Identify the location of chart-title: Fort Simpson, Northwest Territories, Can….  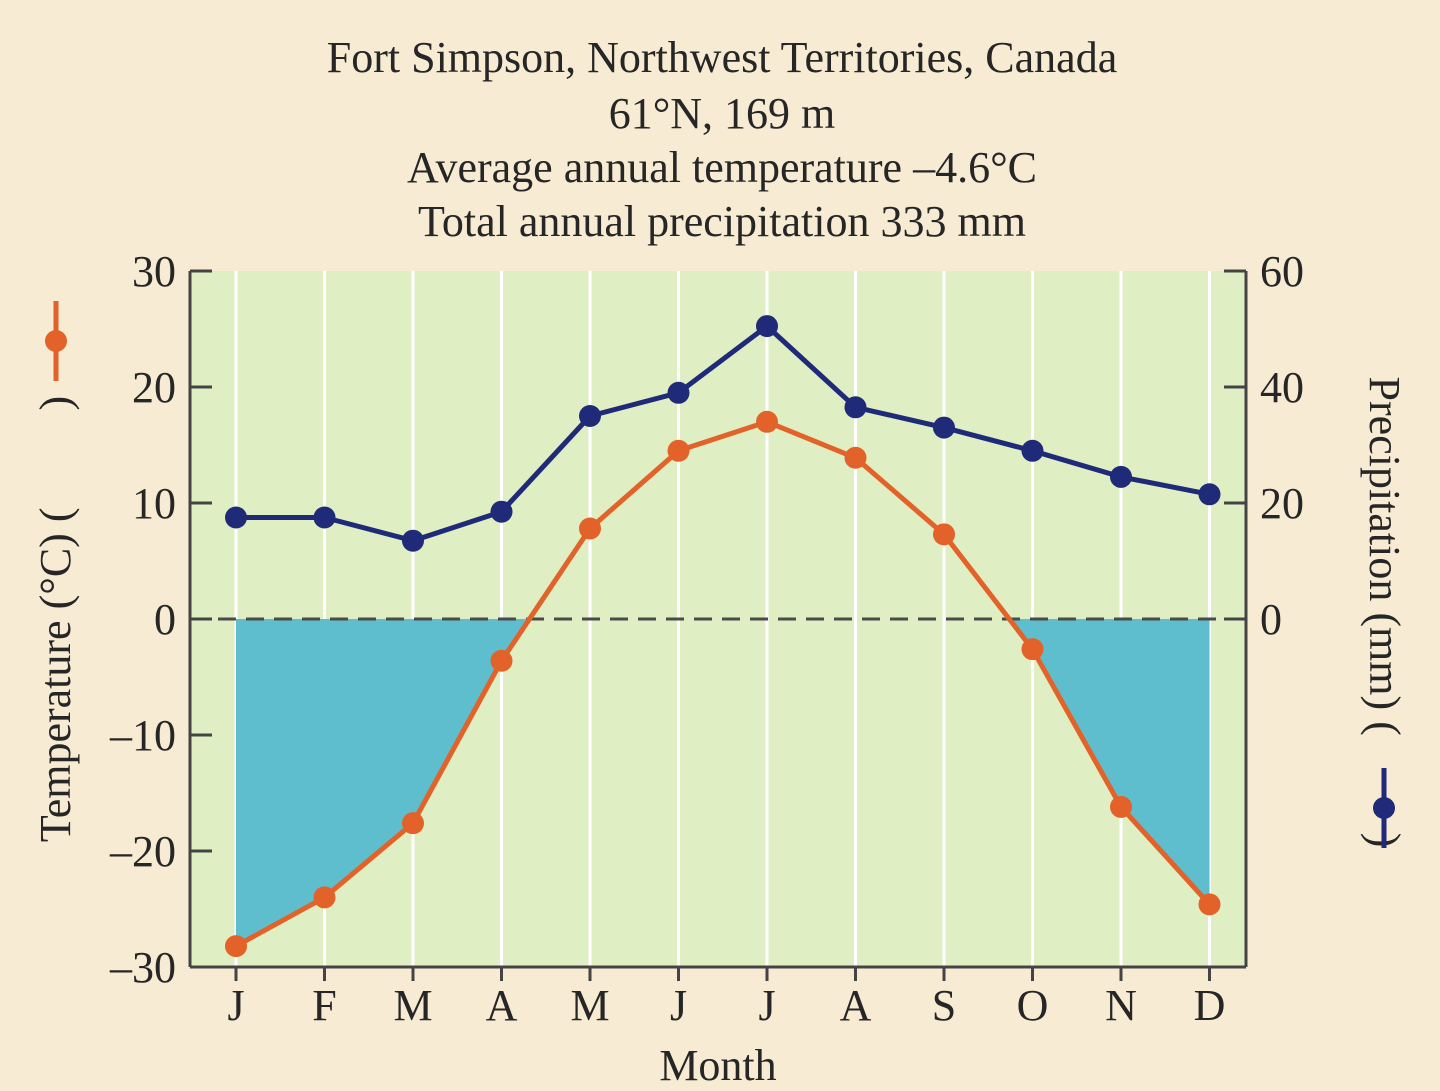
(722, 139).